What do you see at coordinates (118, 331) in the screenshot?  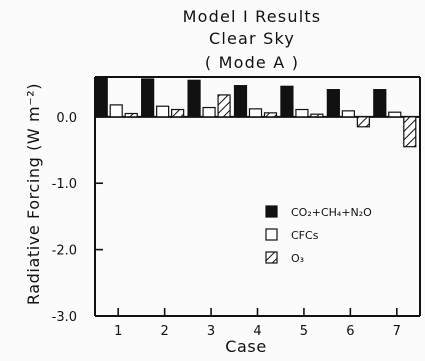 I see `x-tick-label: 1` at bounding box center [118, 331].